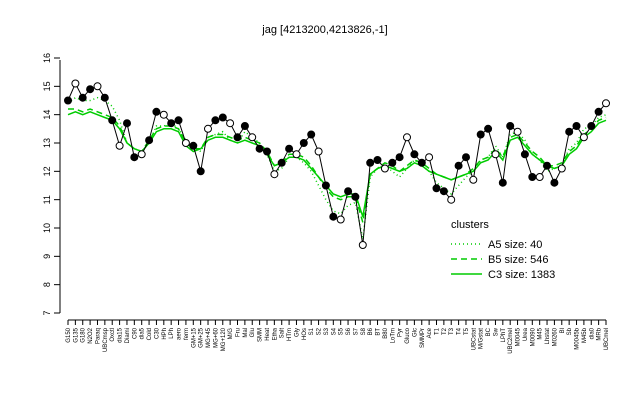  What do you see at coordinates (47, 171) in the screenshot?
I see `y-tick-label: 12` at bounding box center [47, 171].